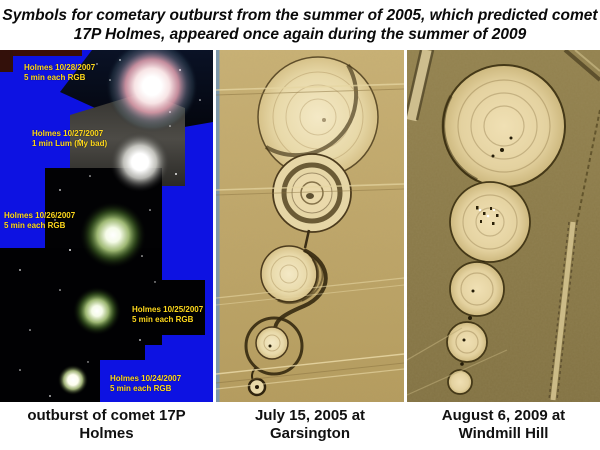 This screenshot has width=600, height=450. Describe the element at coordinates (40, 215) in the screenshot. I see `obs-name: Holmes 10/26/2007` at that location.